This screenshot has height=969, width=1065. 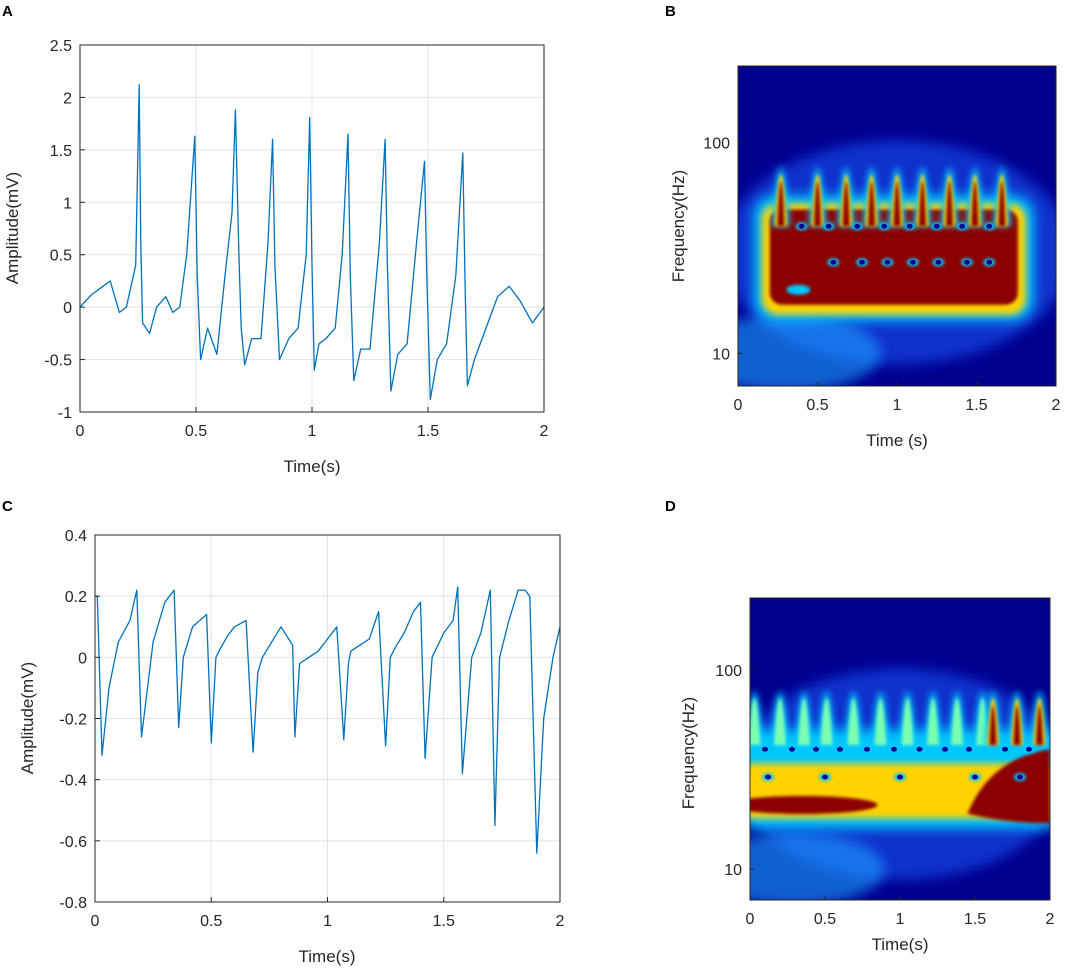 What do you see at coordinates (61, 46) in the screenshot?
I see `y-tick-label: 2.5` at bounding box center [61, 46].